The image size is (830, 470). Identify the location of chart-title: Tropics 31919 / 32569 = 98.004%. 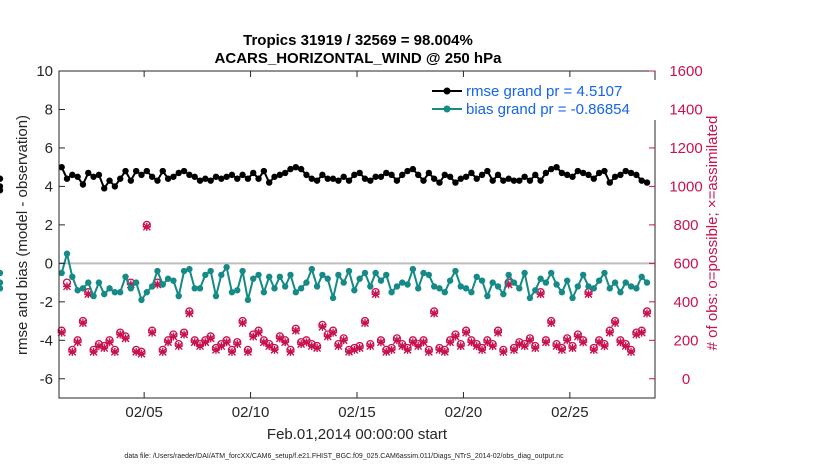
(358, 40).